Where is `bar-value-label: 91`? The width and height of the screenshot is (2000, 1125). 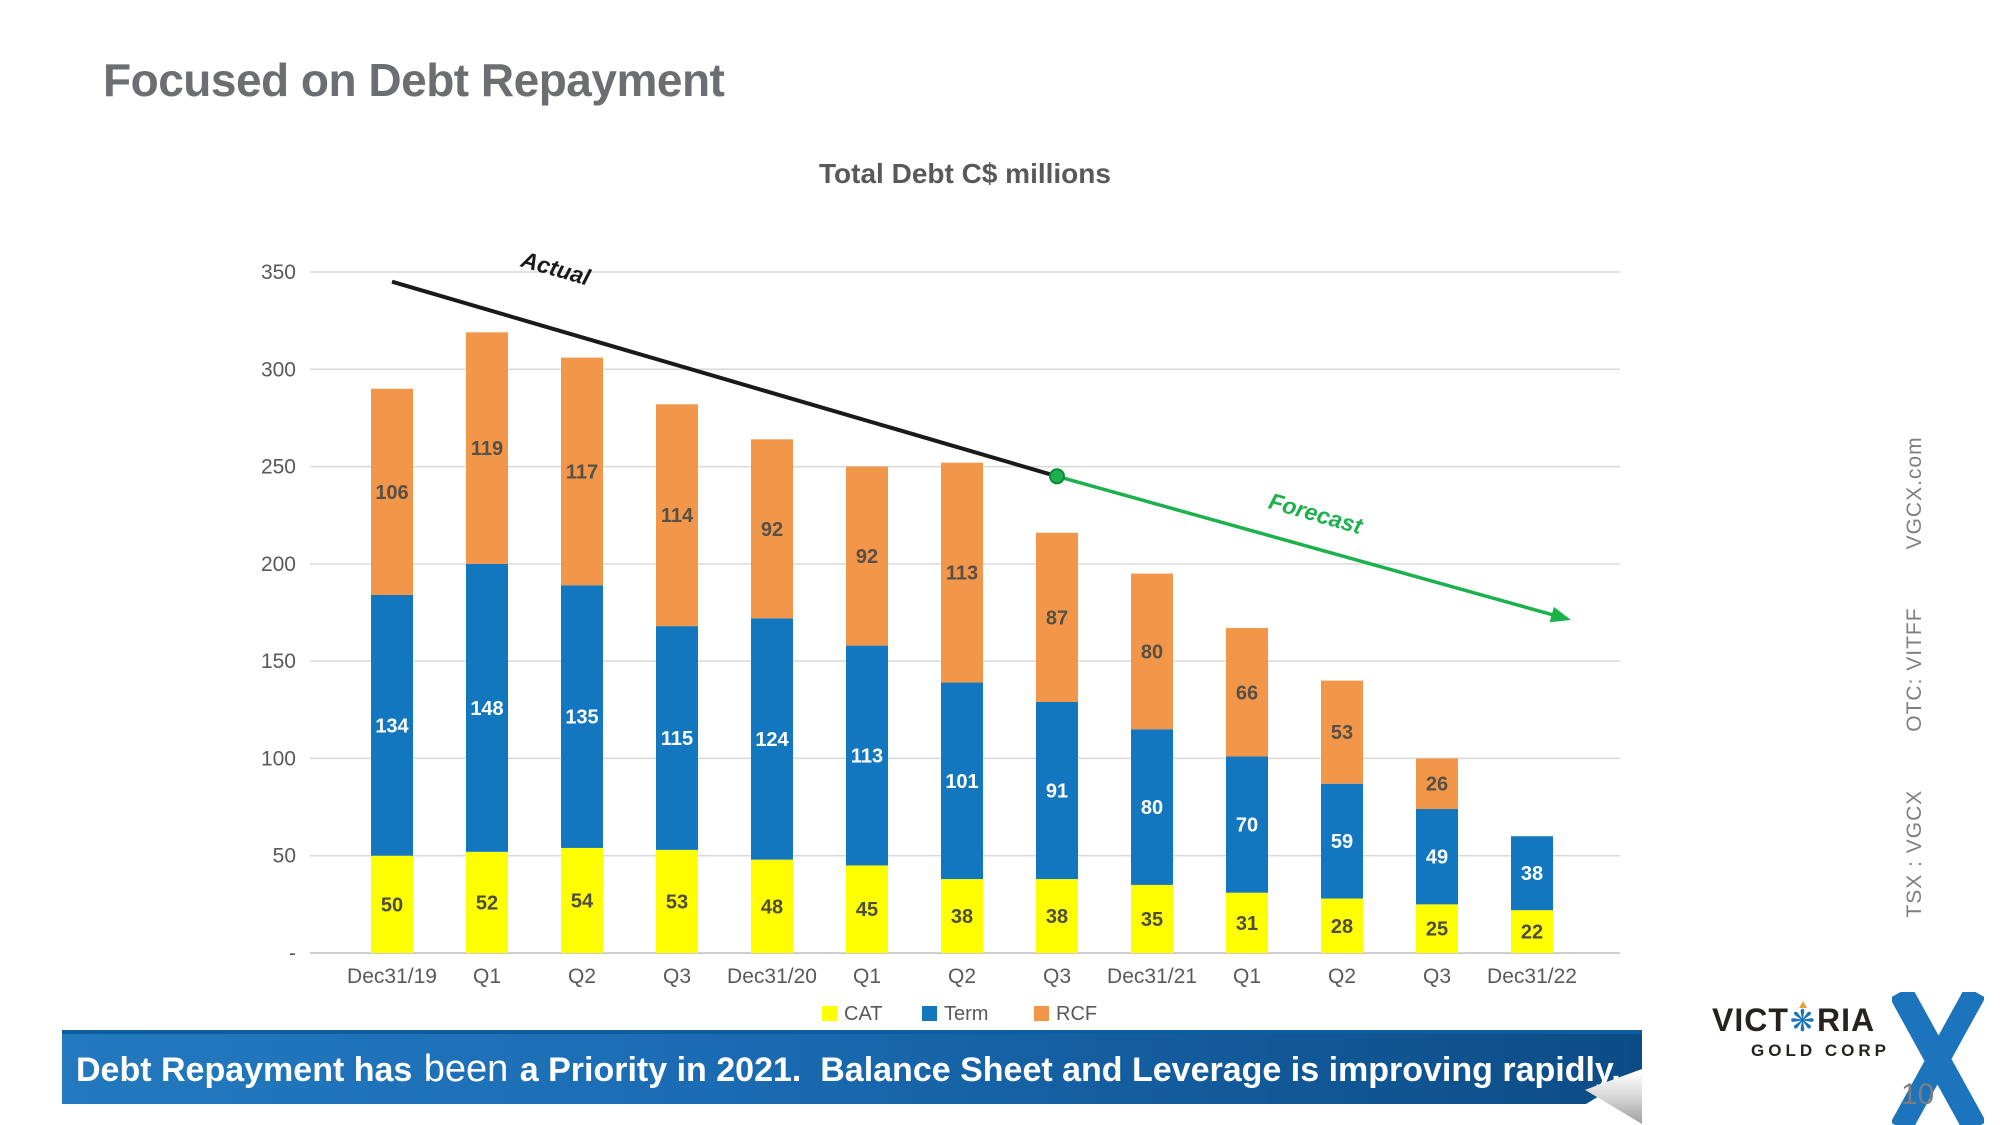
bar-value-label: 91 is located at coordinates (1057, 792).